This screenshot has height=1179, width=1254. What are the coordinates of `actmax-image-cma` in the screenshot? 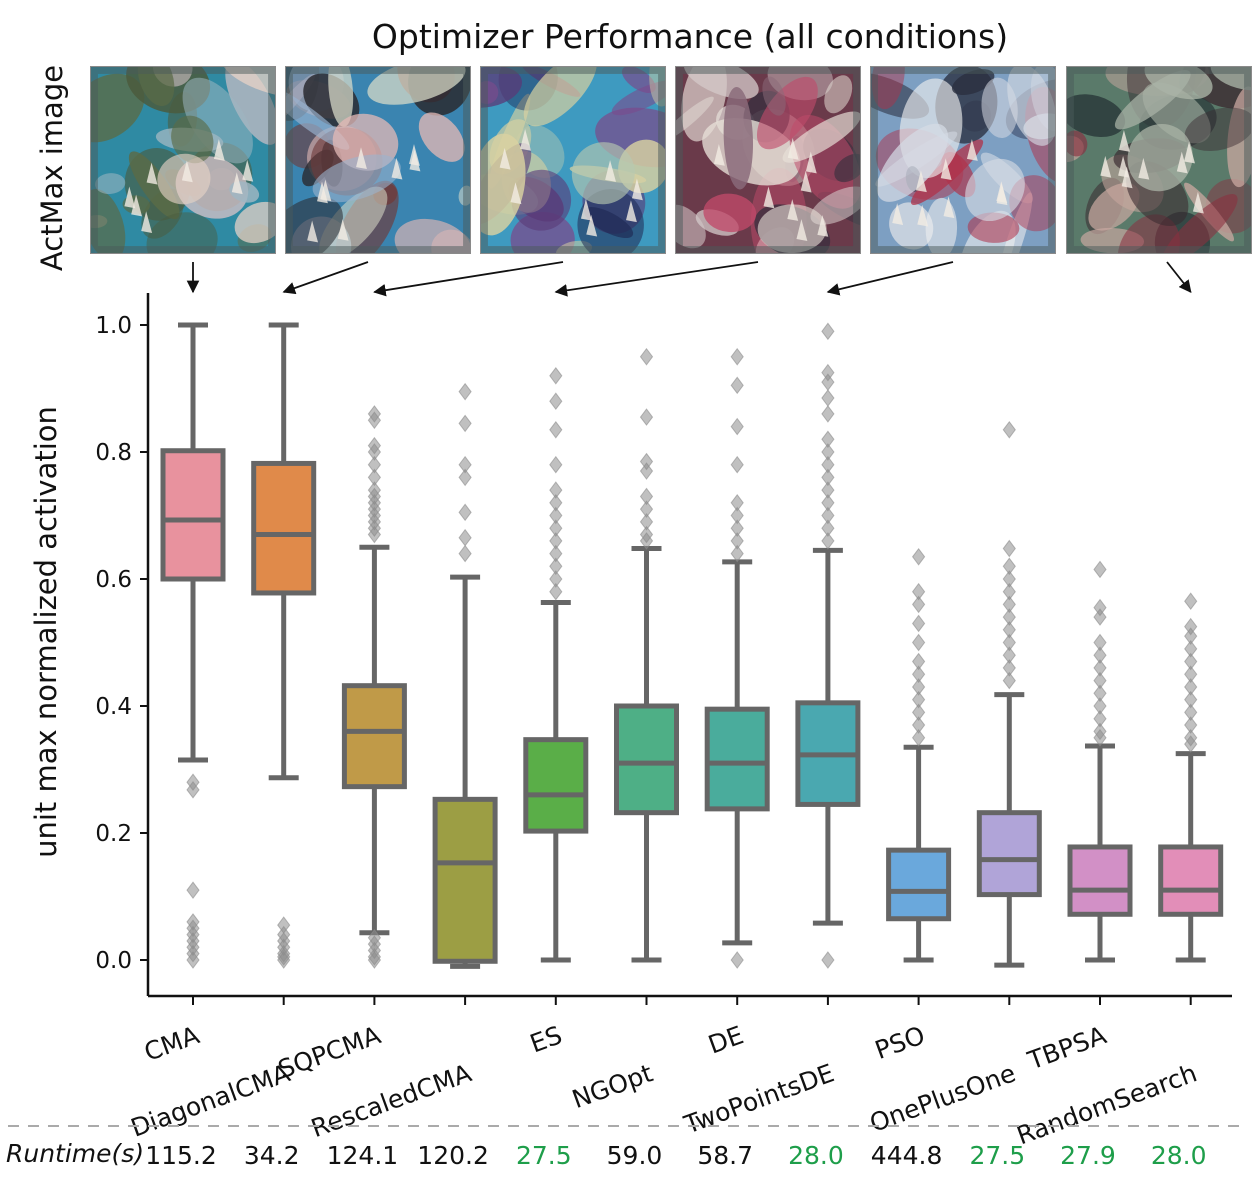 It's located at (183, 160).